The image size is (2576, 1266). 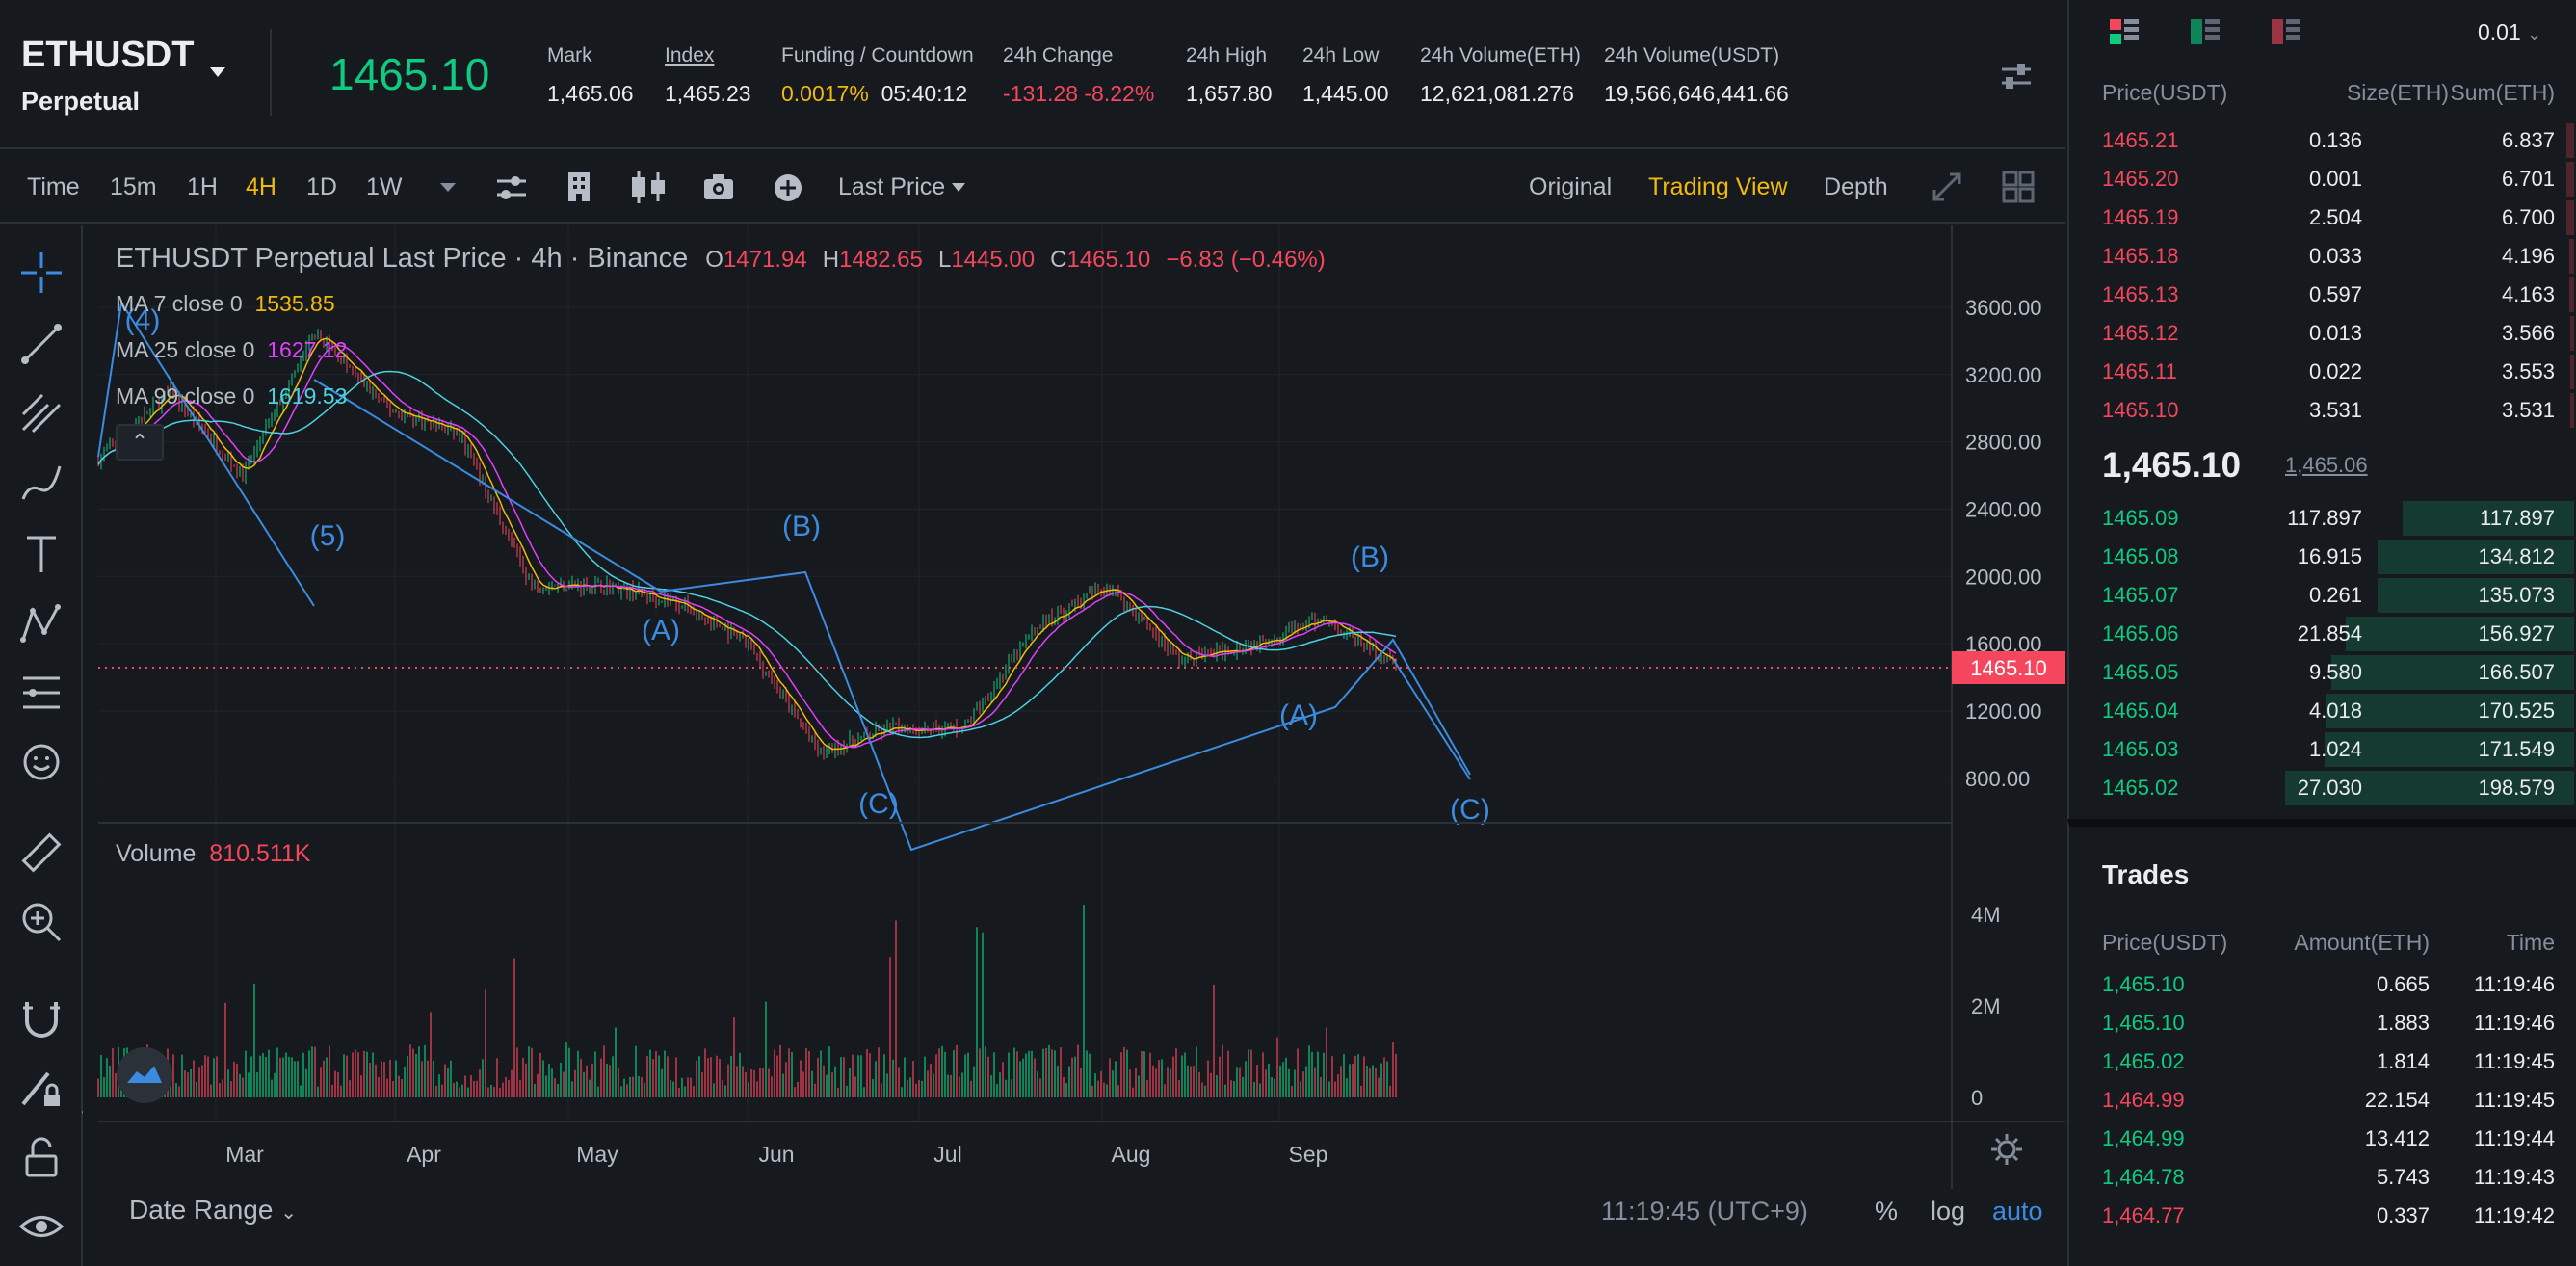 What do you see at coordinates (448, 187) in the screenshot?
I see `interval-more-icon` at bounding box center [448, 187].